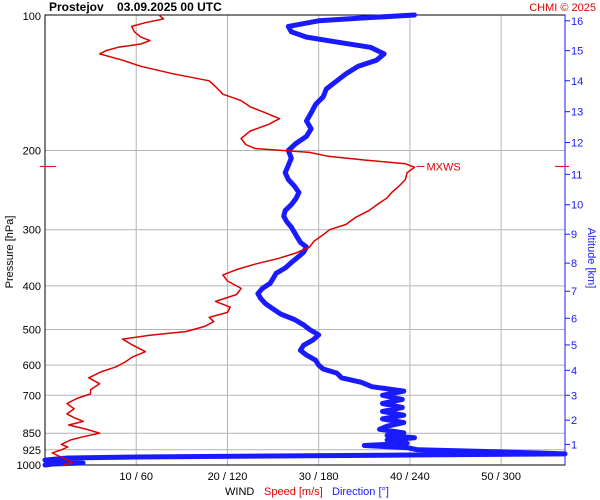  Describe the element at coordinates (577, 52) in the screenshot. I see `altitude-tick-label: 15` at that location.